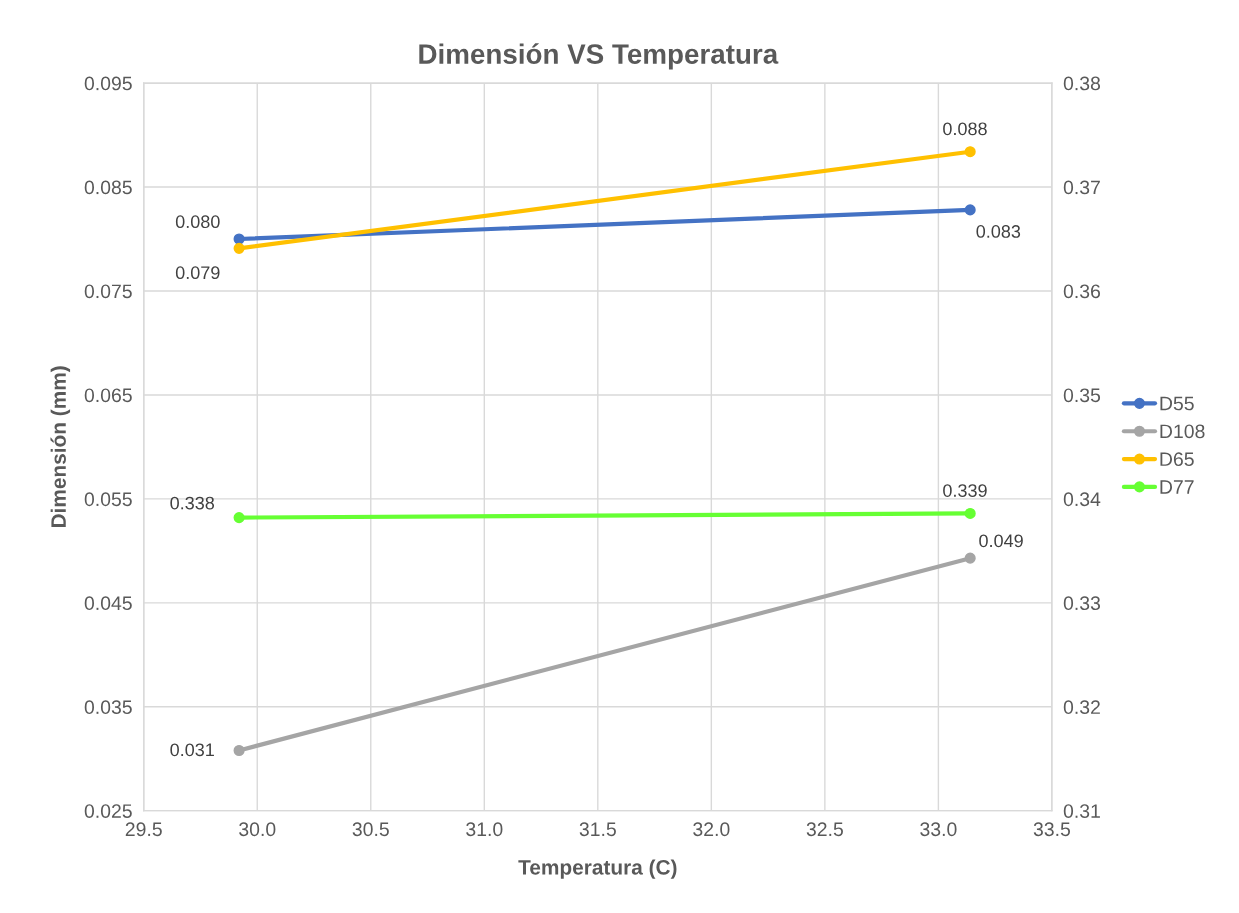 The width and height of the screenshot is (1239, 913). I want to click on legend-label: D108, so click(1182, 431).